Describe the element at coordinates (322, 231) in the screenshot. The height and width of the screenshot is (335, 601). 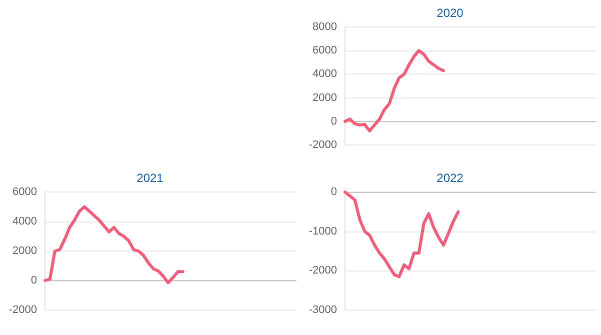
I see `y-tick-label: -1000` at that location.